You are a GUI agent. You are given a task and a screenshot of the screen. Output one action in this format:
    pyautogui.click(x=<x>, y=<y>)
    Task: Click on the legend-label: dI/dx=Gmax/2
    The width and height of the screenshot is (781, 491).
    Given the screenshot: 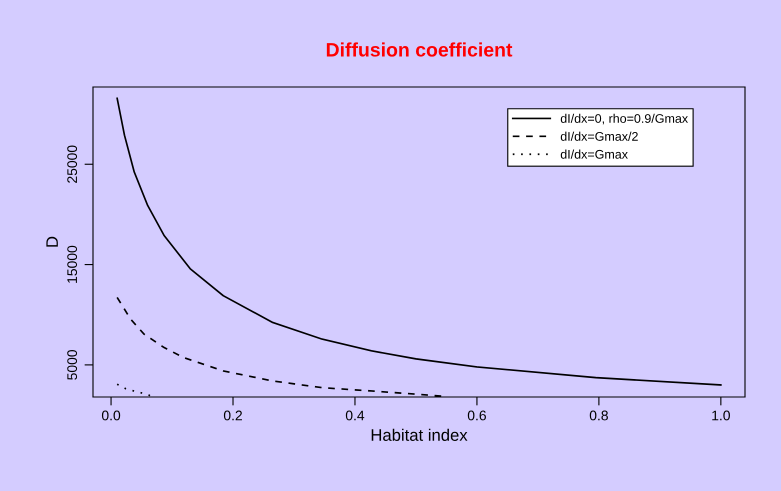 What is the action you would take?
    pyautogui.click(x=599, y=136)
    